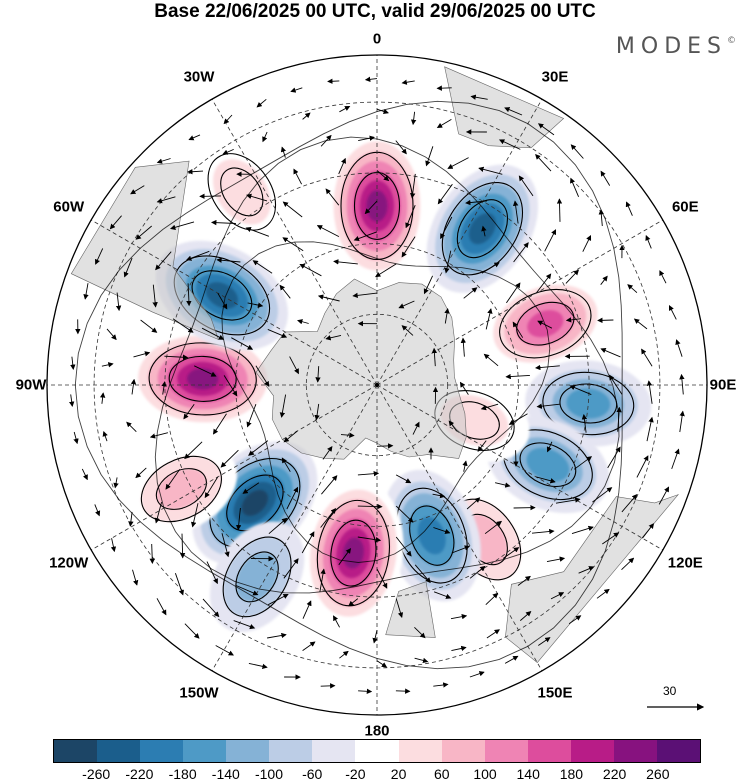 This screenshot has width=750, height=784. Describe the element at coordinates (669, 691) in the screenshot. I see `reference-vector-label: 30` at that location.